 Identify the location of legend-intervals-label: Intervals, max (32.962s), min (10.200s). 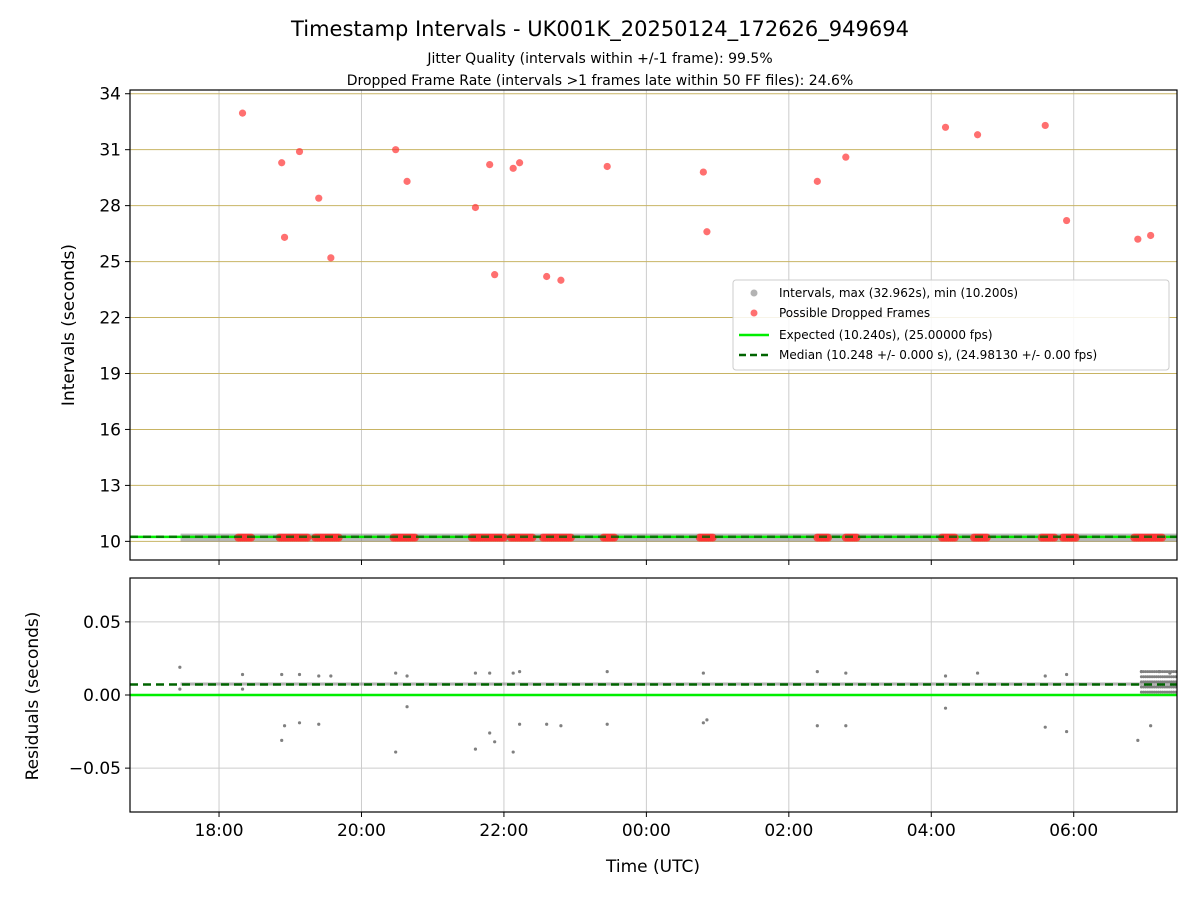
(898, 293).